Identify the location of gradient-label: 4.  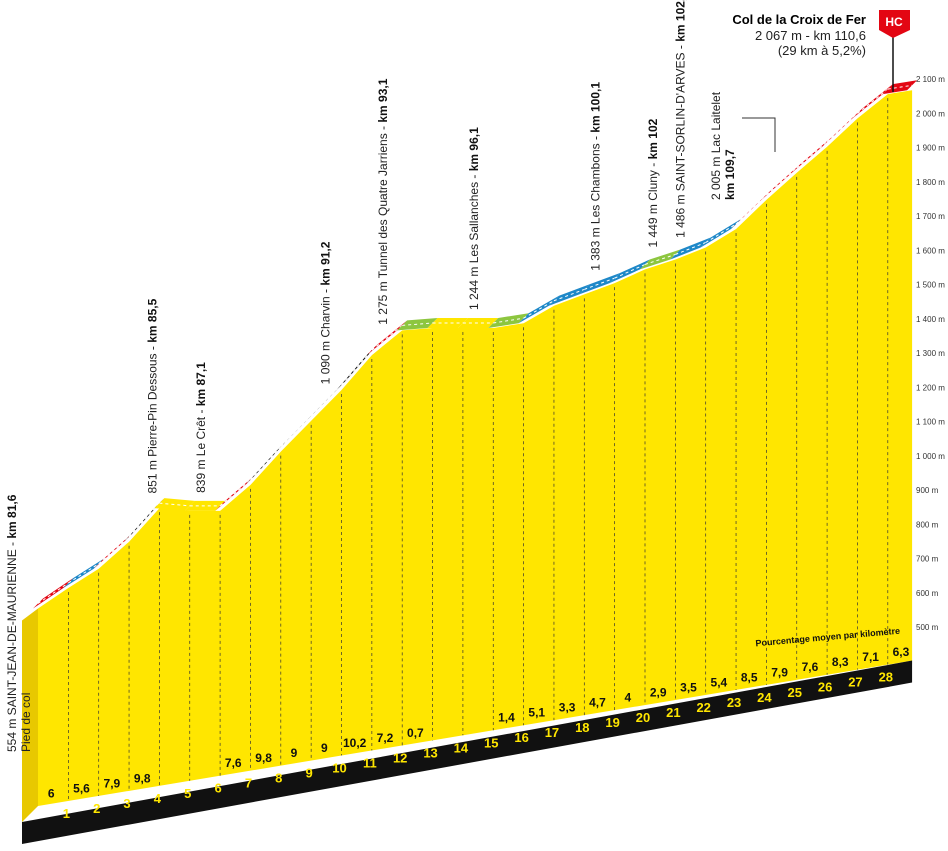
(627, 698).